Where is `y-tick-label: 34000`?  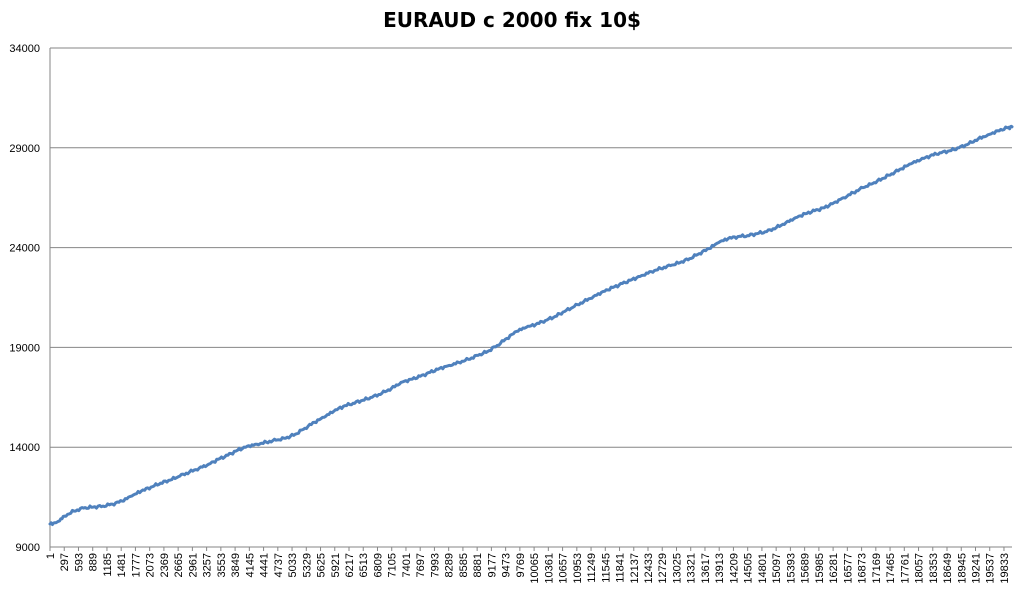
y-tick-label: 34000 is located at coordinates (24, 49).